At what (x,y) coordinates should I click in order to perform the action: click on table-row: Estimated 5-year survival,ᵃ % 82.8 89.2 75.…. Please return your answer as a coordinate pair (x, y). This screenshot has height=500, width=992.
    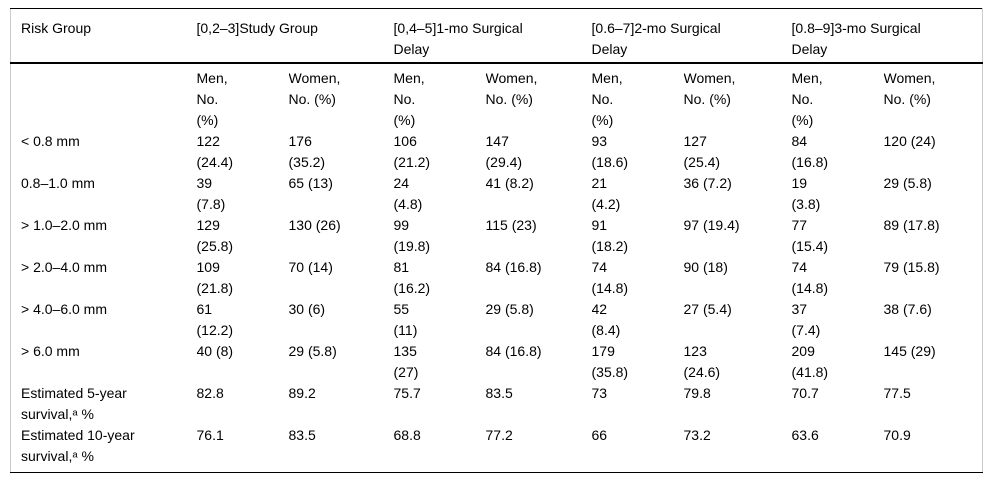
    Looking at the image, I should click on (497, 404).